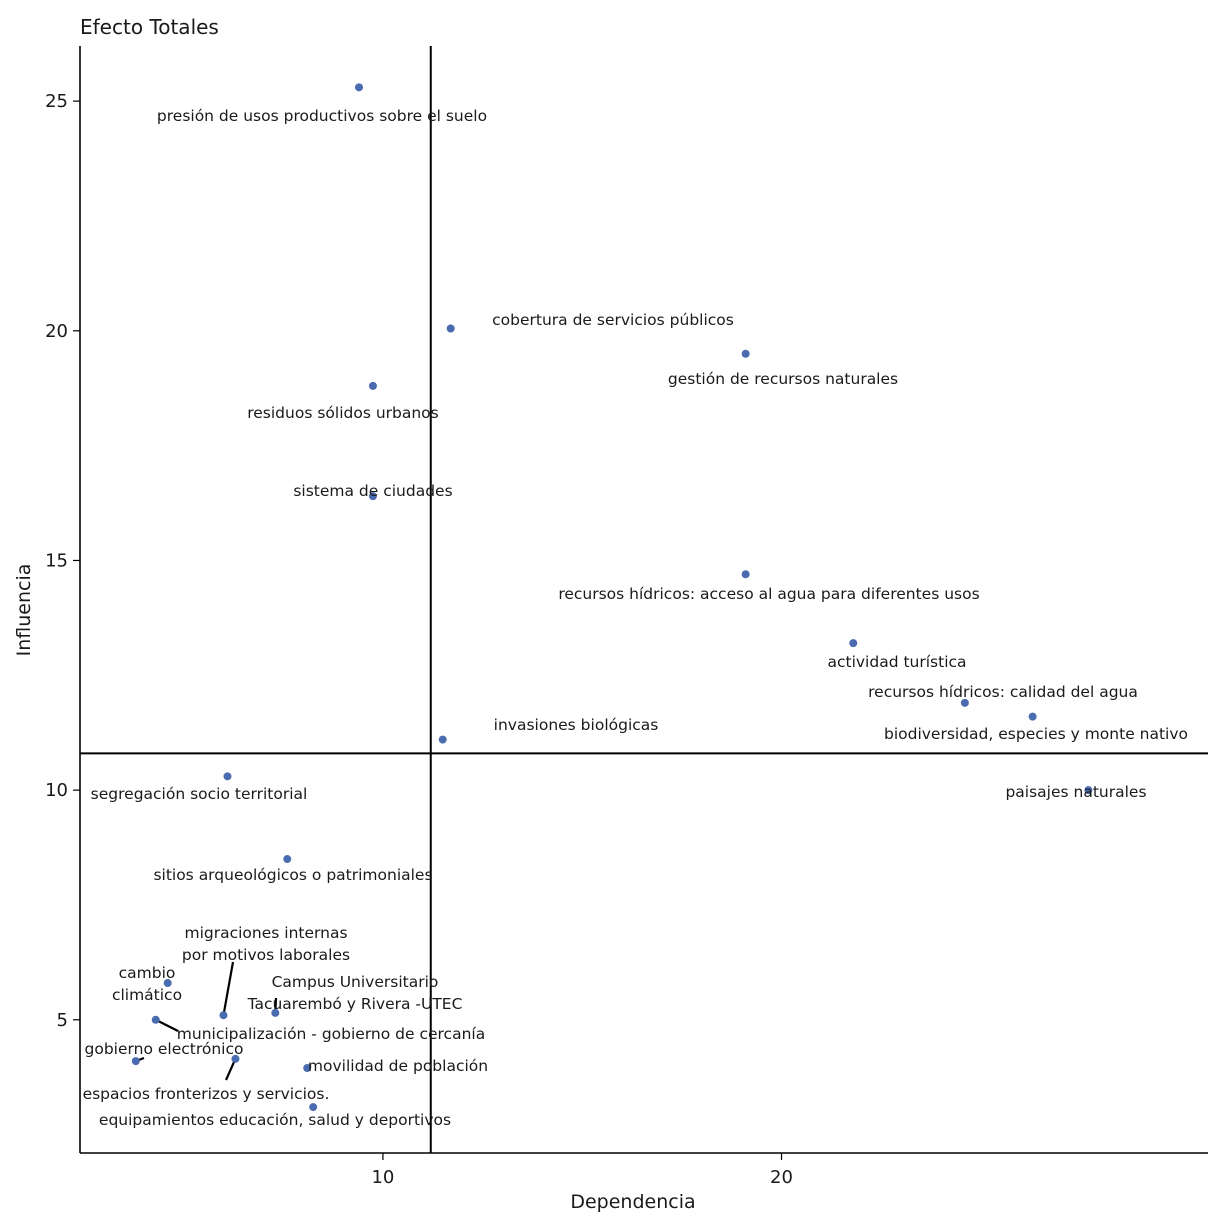  Describe the element at coordinates (164, 1049) in the screenshot. I see `point-label: gobierno electrónico` at that location.